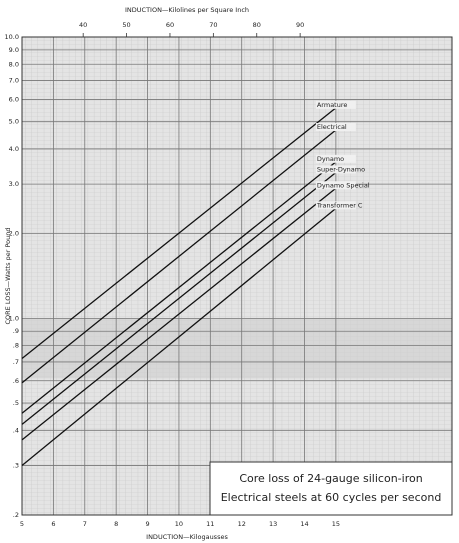 This screenshot has width=459, height=543. What do you see at coordinates (8, 275) in the screenshot?
I see `y-axis-title: CORE LOSS—Watts per Pound` at bounding box center [8, 275].